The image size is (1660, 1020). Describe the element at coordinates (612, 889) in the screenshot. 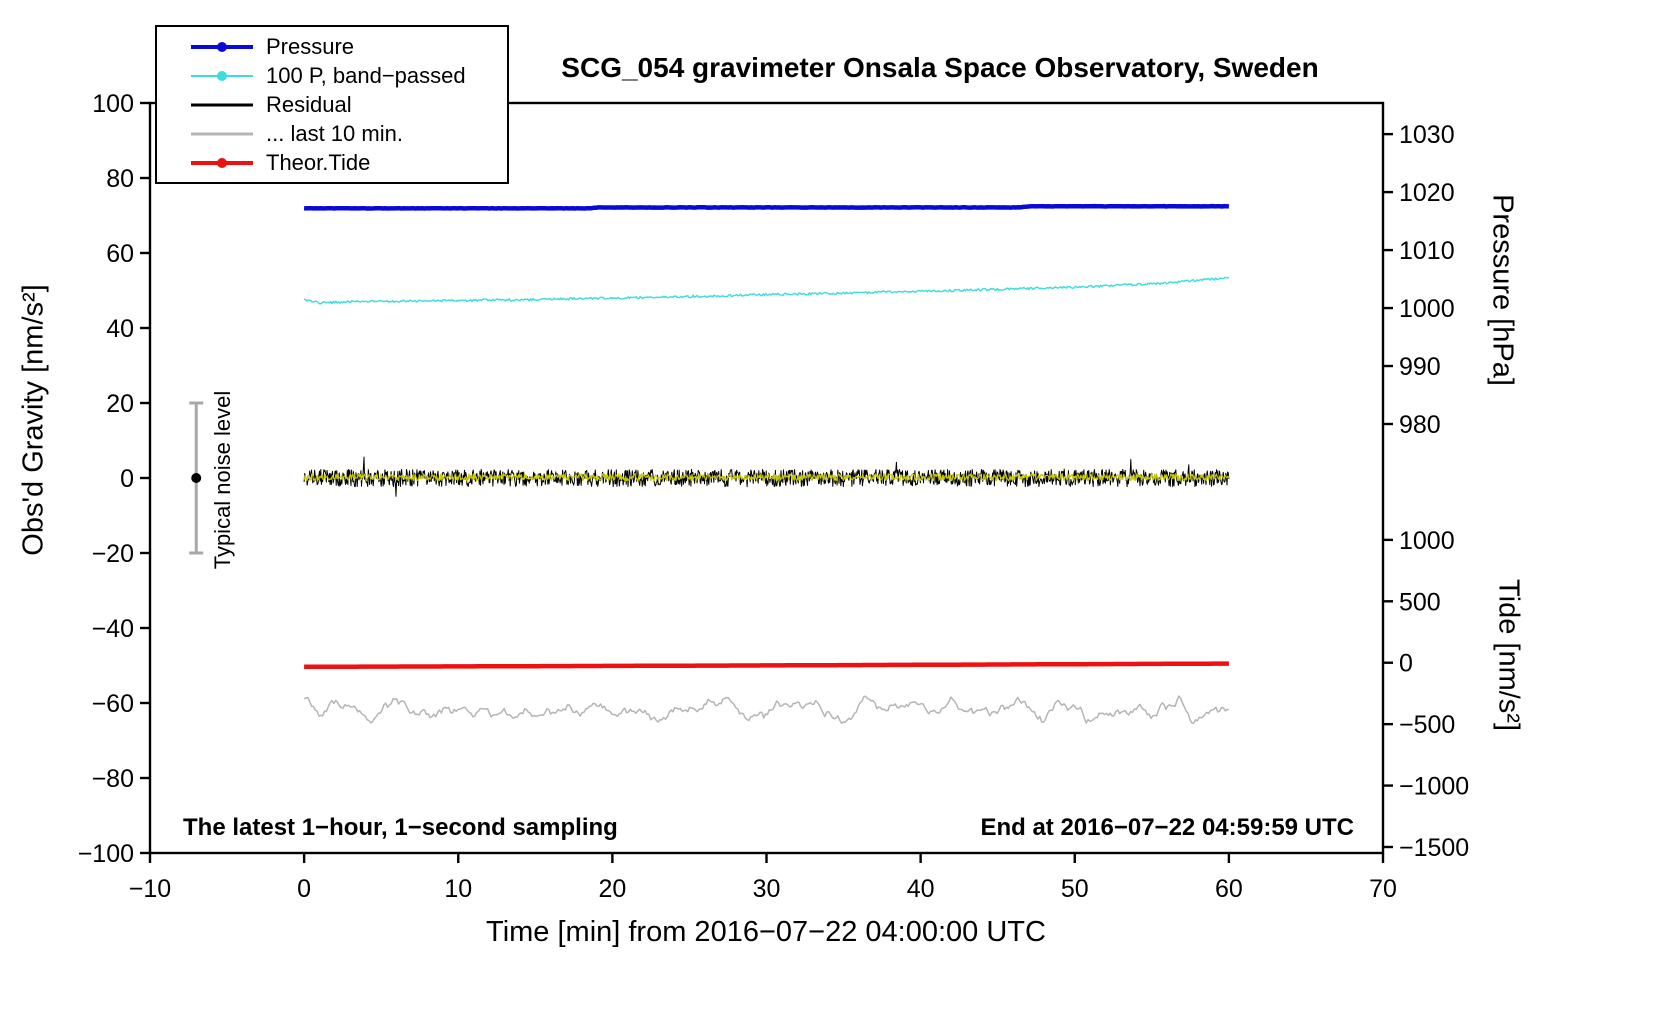

I see `x-tick-label: 20` at that location.